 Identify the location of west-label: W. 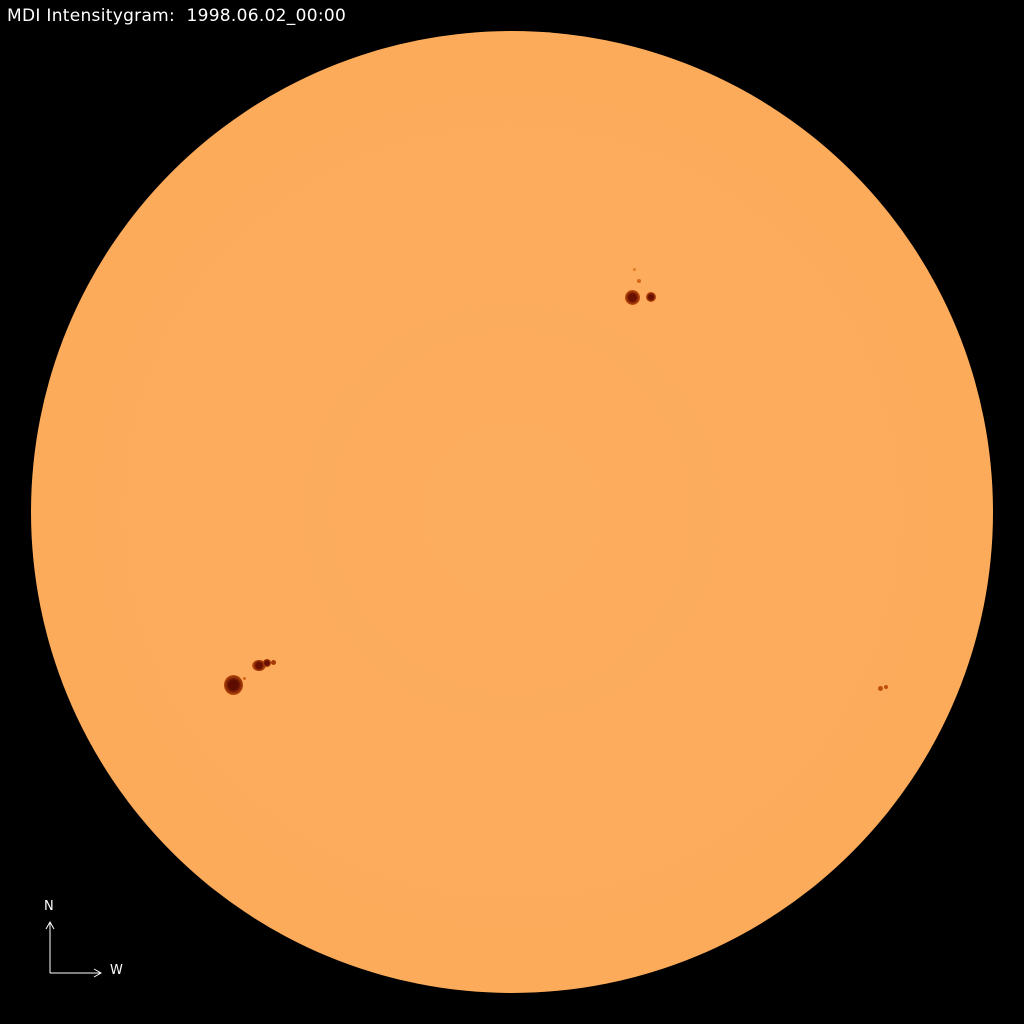
(116, 970).